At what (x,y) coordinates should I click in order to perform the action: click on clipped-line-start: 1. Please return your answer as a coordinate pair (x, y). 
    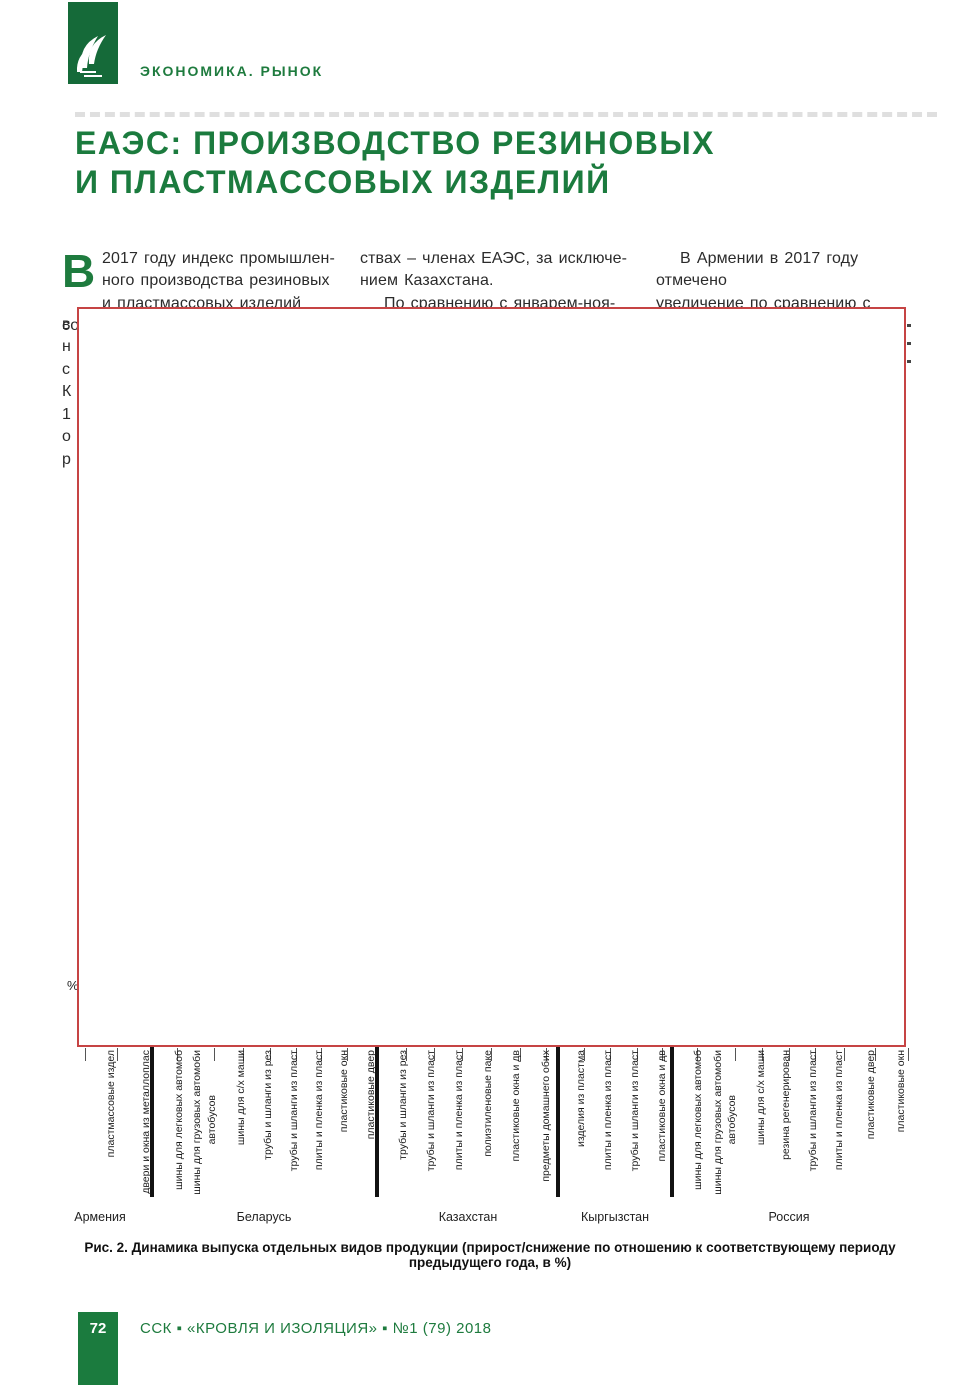
    Looking at the image, I should click on (66, 414).